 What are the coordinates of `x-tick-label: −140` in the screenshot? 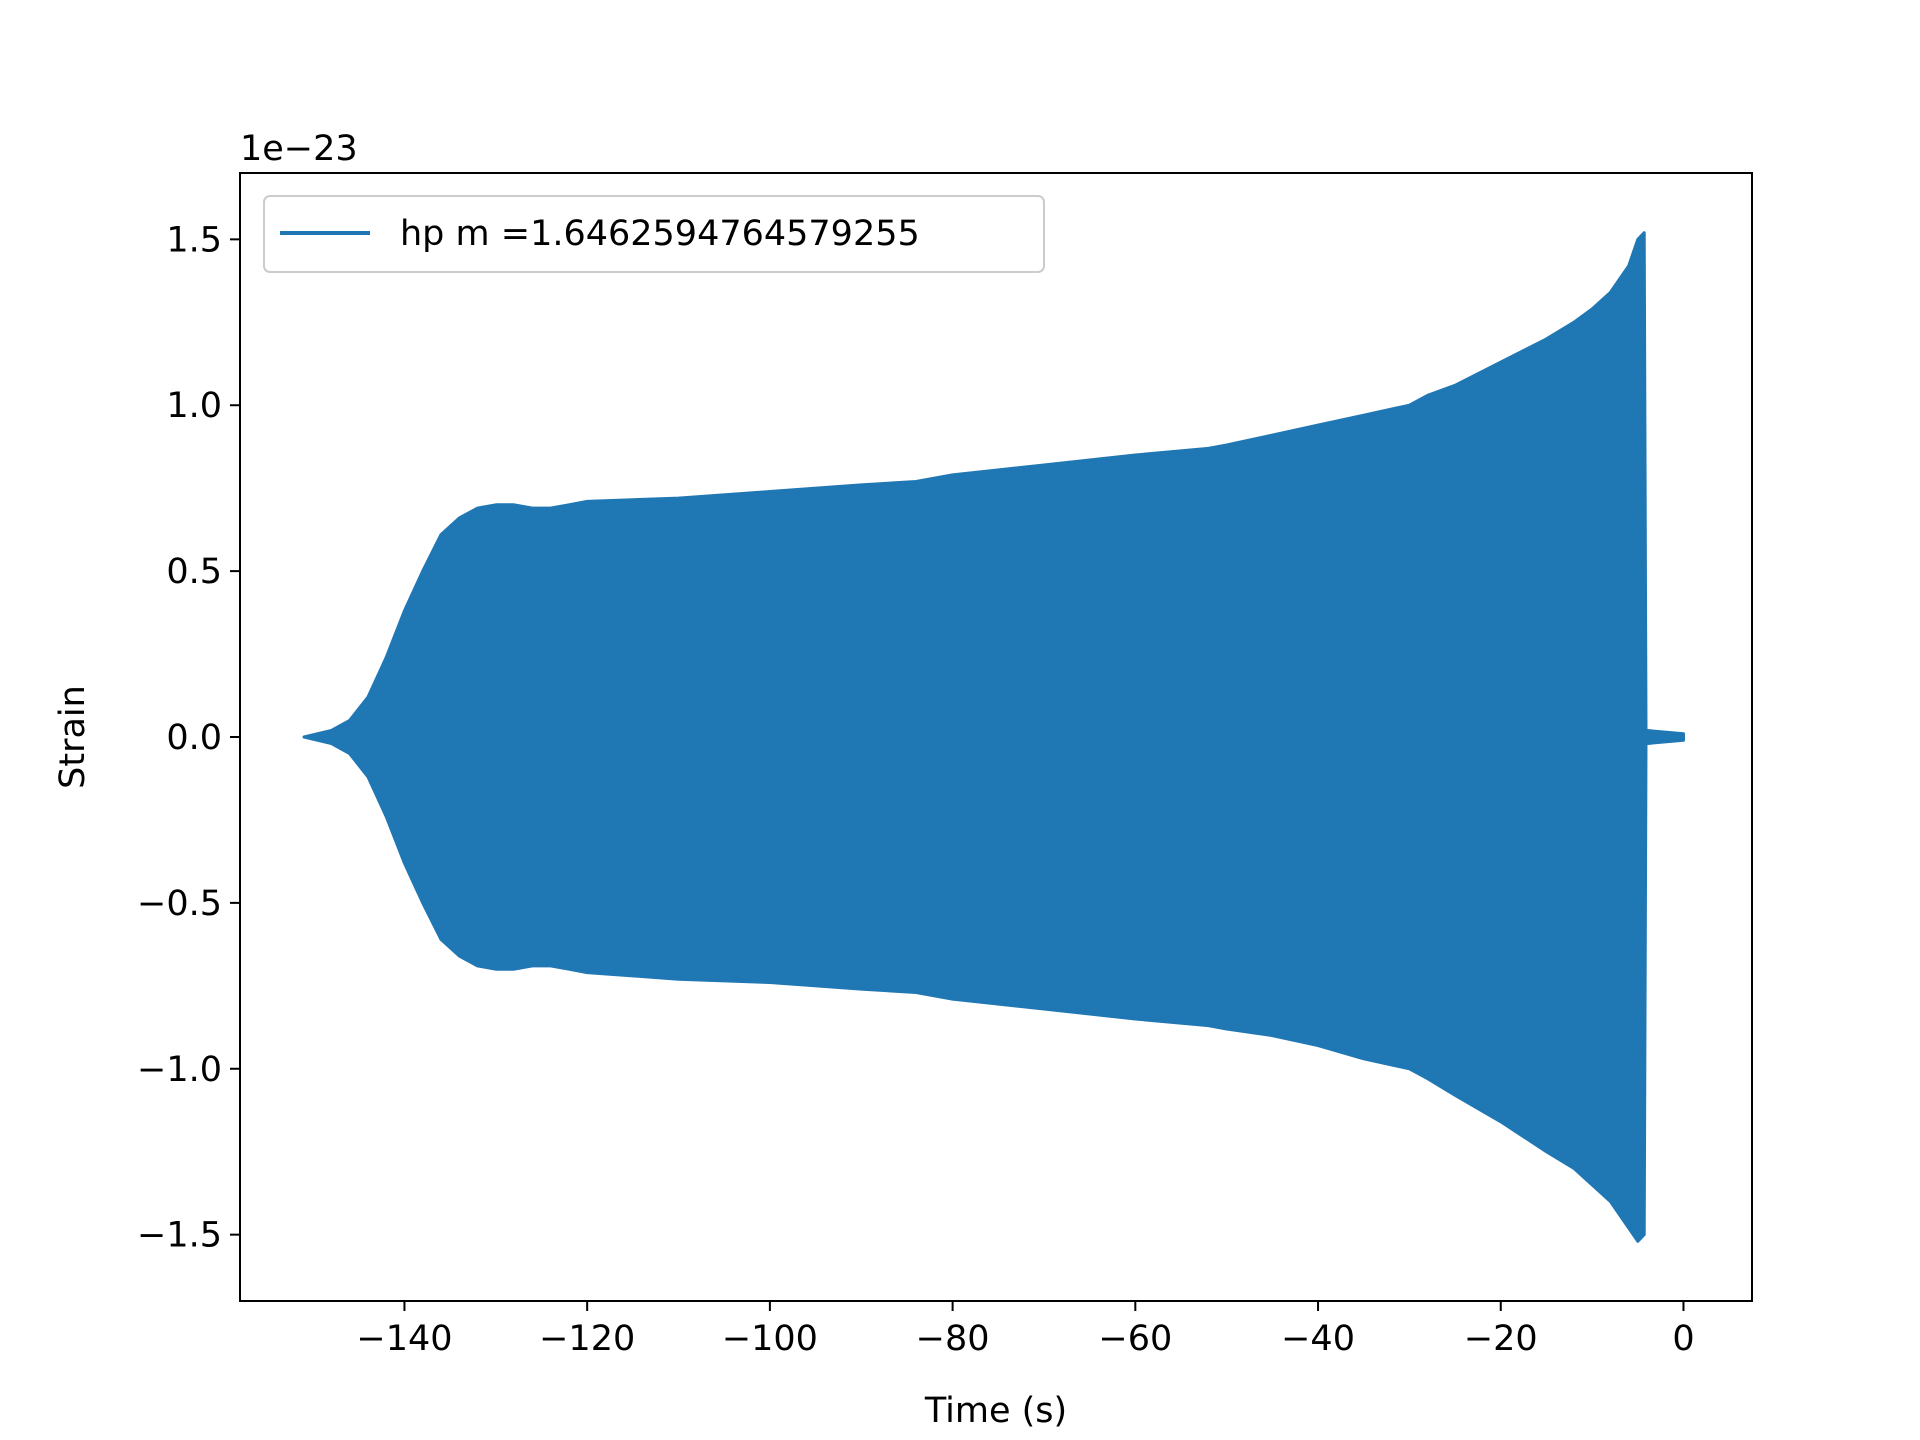 It's located at (404, 1339).